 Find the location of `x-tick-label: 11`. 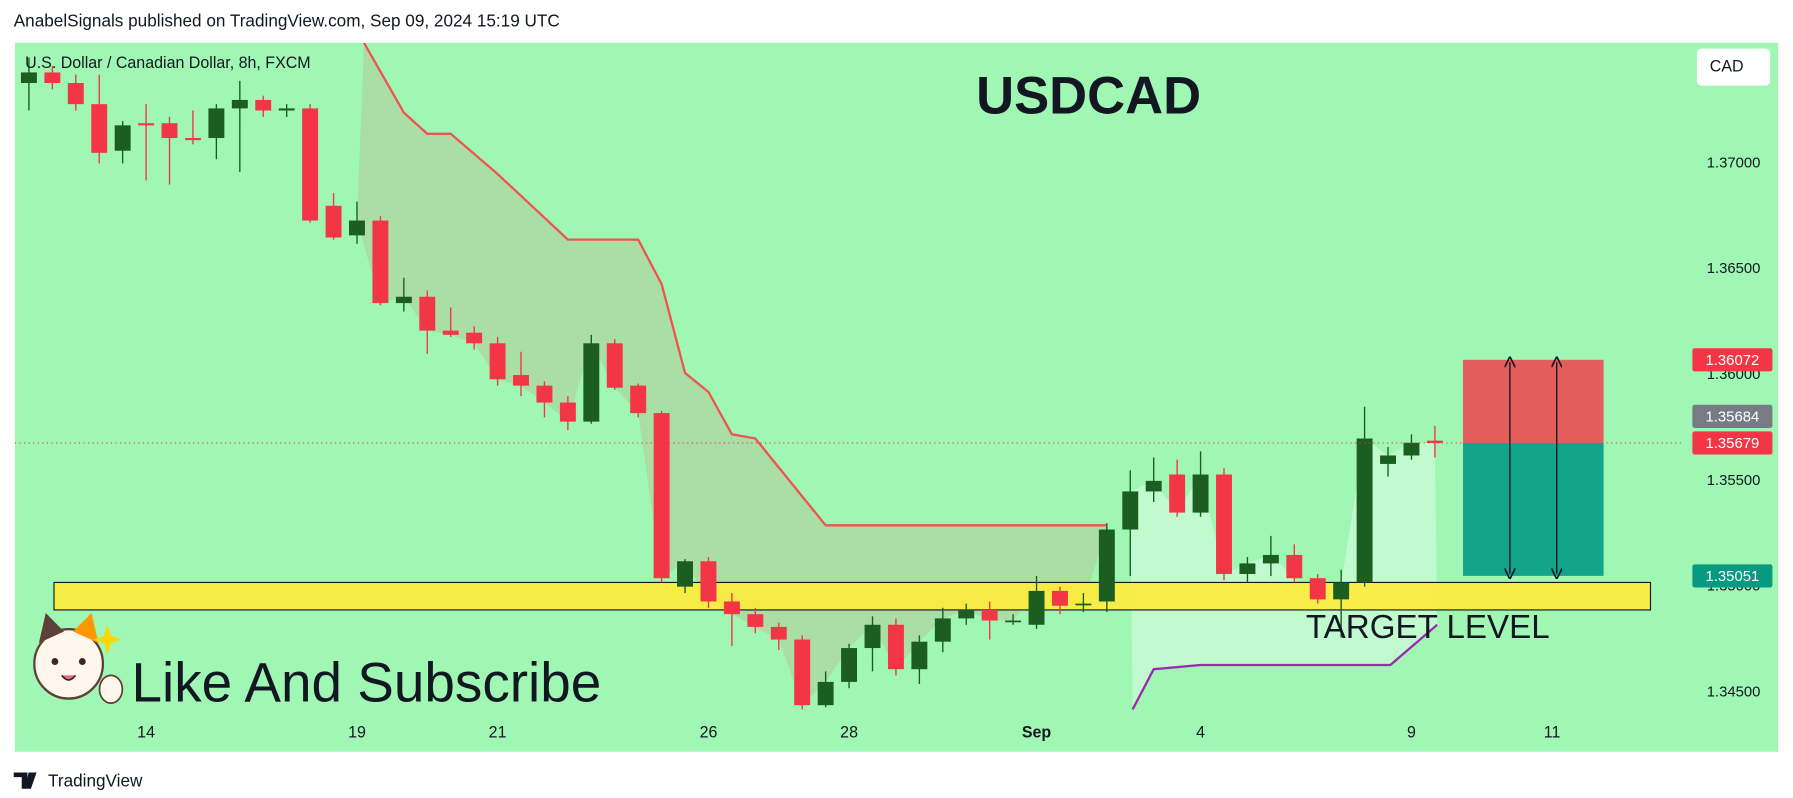

x-tick-label: 11 is located at coordinates (1552, 732).